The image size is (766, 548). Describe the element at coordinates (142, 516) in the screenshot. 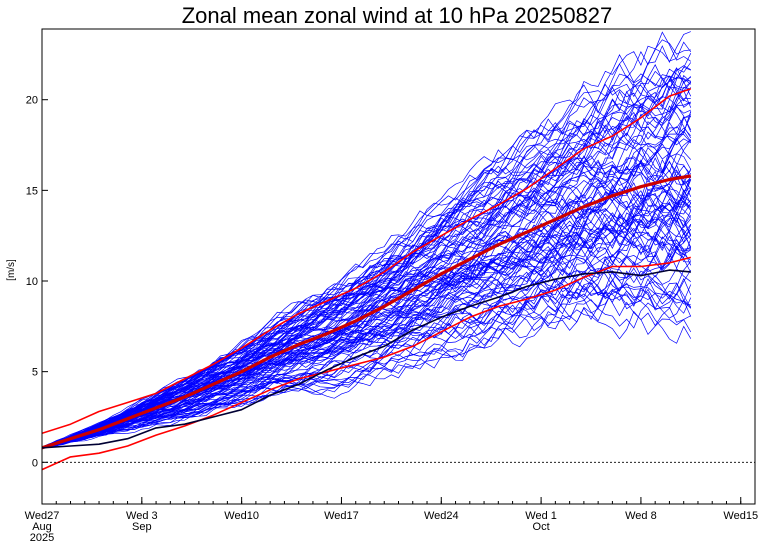

I see `x-tick-label: Wed 3` at that location.